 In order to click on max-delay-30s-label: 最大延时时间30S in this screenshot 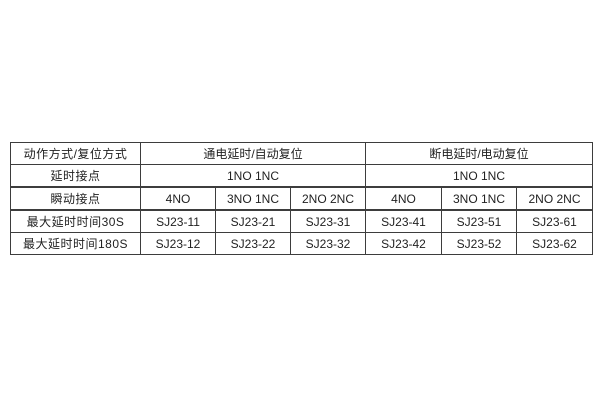, I will do `click(75, 221)`.